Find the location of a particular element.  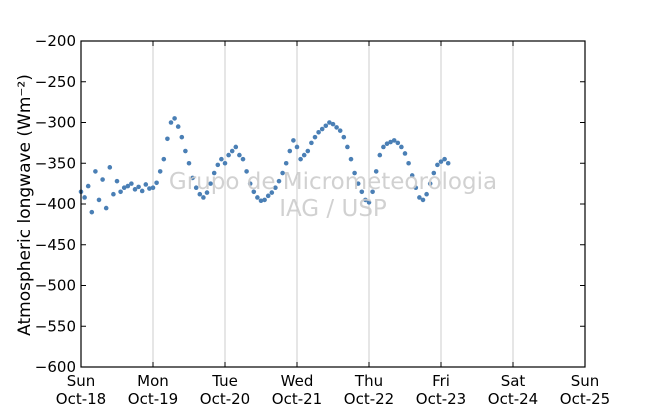

x-tick-label-day: Thu is located at coordinates (368, 381).